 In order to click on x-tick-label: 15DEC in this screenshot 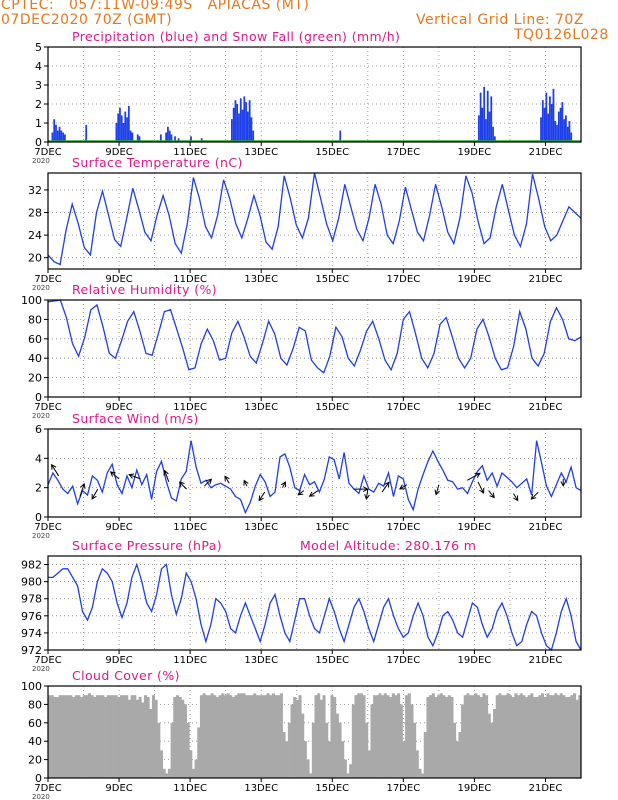, I will do `click(332, 527)`.